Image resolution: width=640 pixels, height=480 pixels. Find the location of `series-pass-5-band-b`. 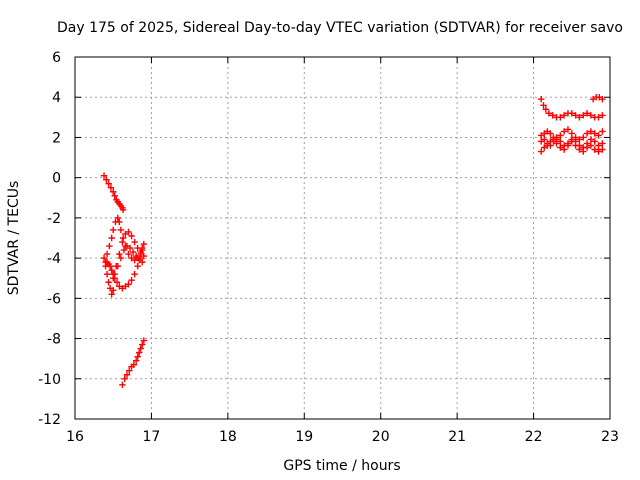

series-pass-5-band-b is located at coordinates (572, 142).